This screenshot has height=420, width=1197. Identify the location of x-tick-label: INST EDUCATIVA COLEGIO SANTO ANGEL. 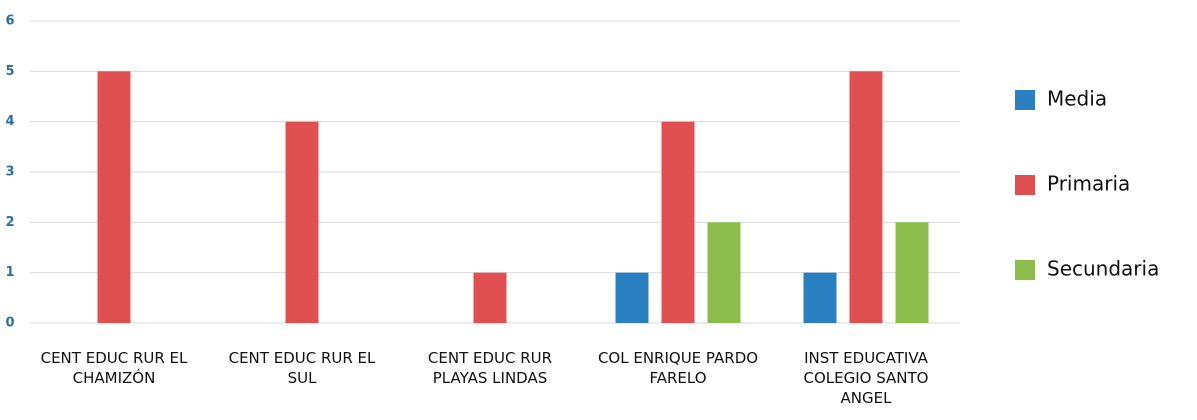
(866, 378).